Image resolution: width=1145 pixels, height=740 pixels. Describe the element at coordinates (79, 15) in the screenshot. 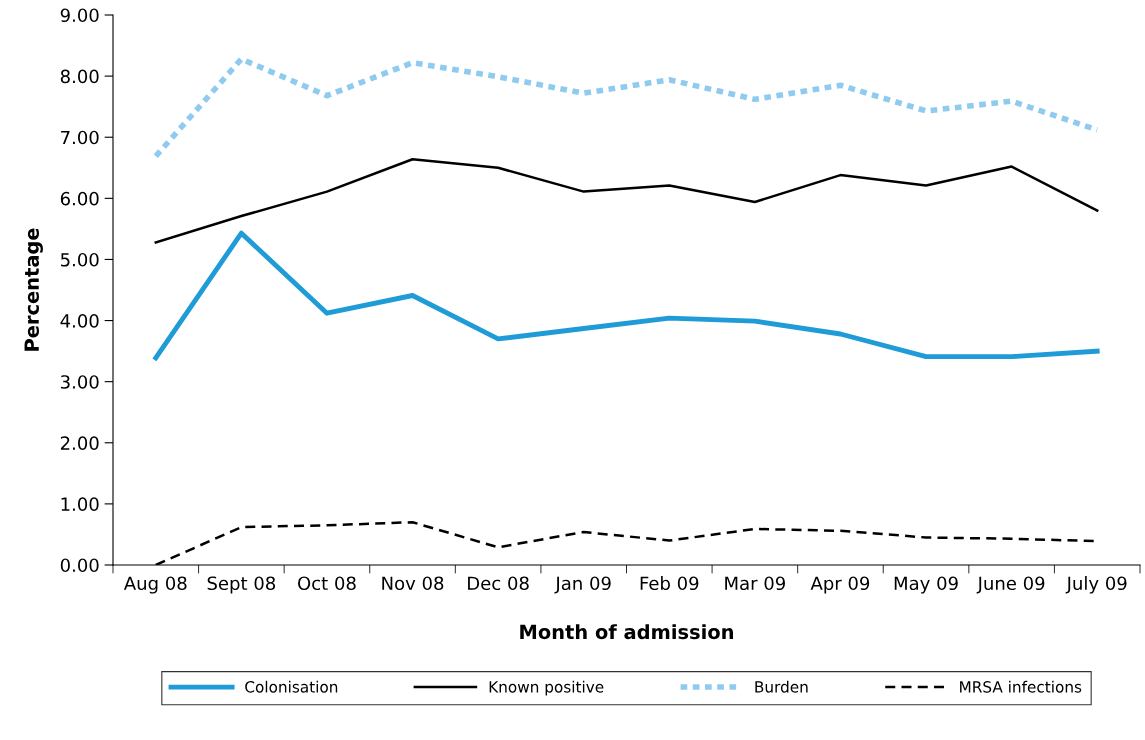

I see `y-tick-label: 9.00` at that location.